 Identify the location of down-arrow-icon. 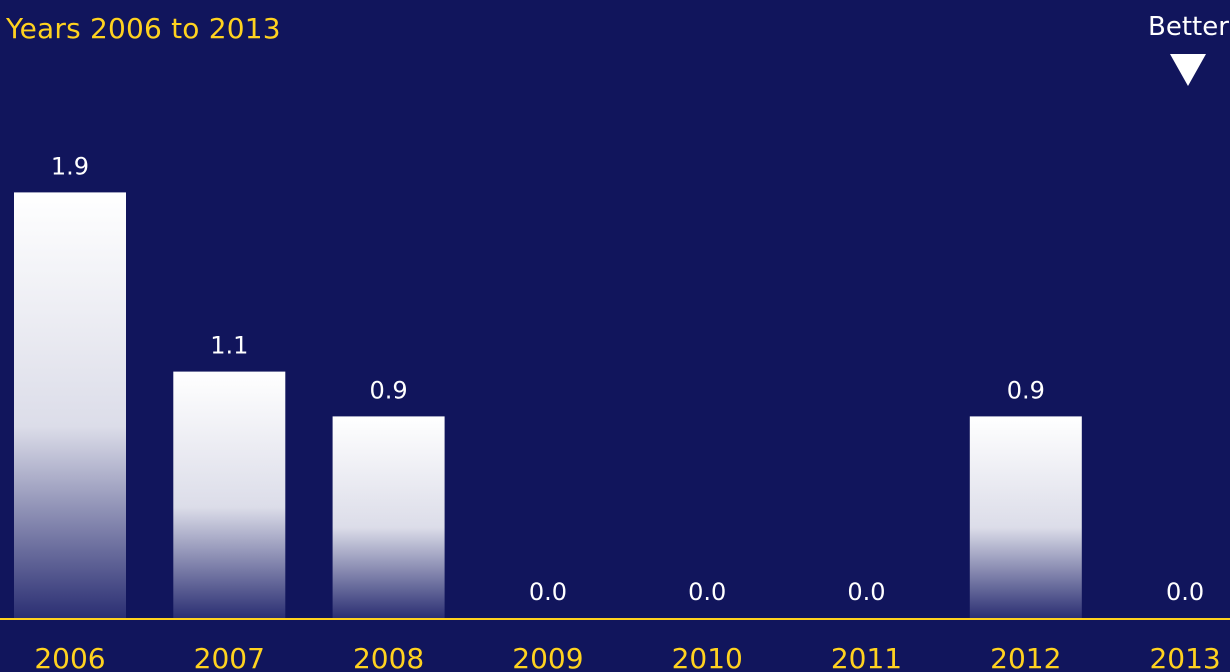
(1188, 70).